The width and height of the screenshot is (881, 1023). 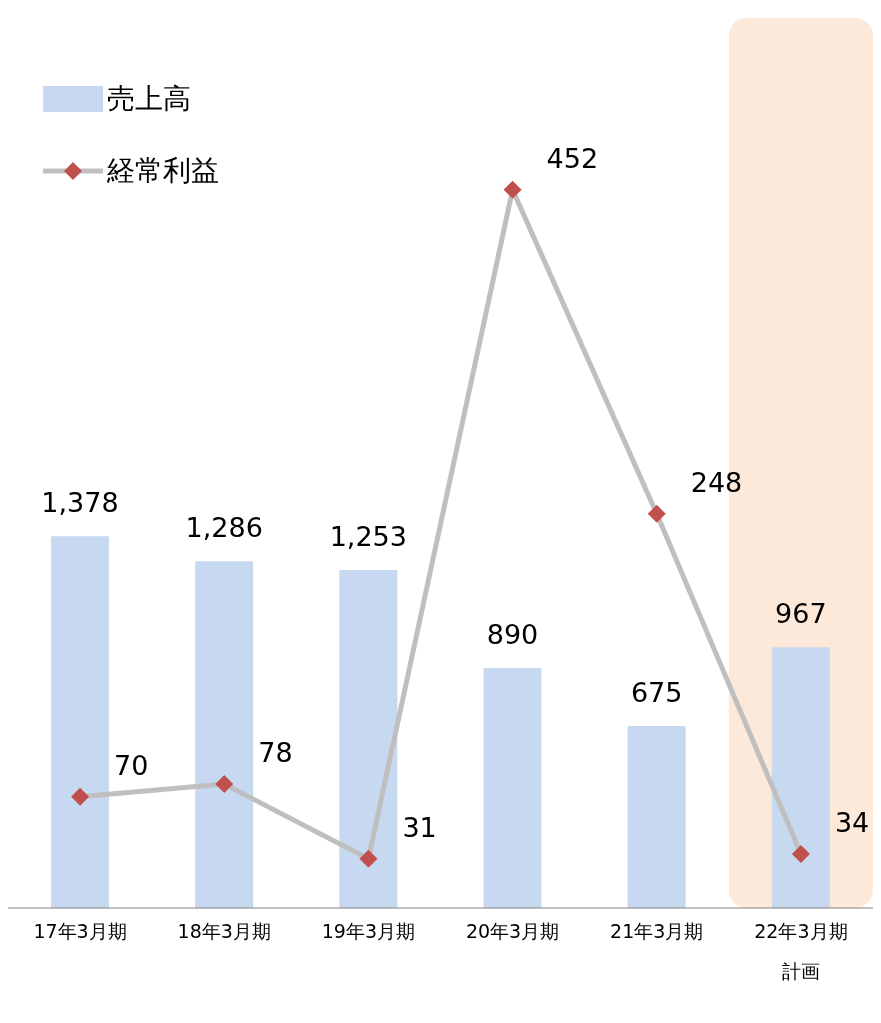 I want to click on data-label: 248, so click(x=716, y=482).